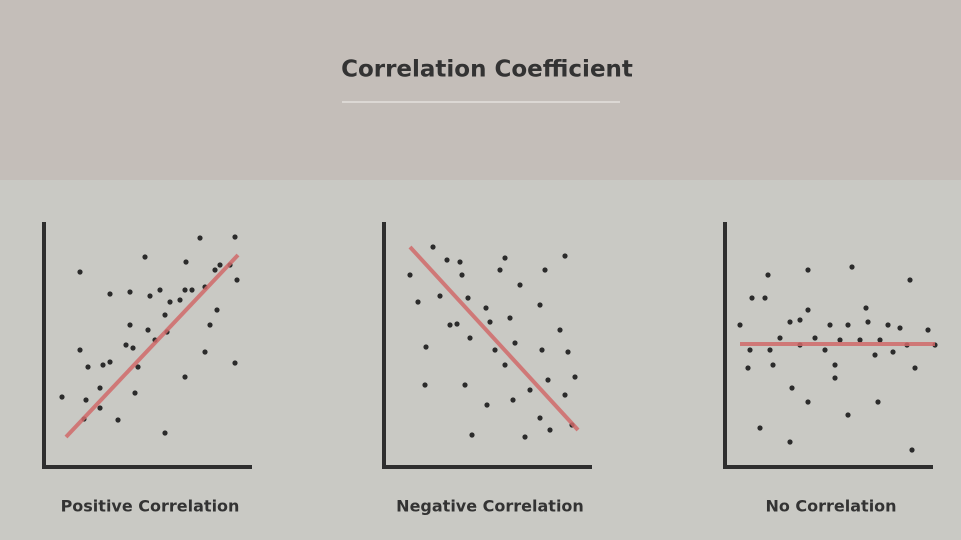 The height and width of the screenshot is (540, 961). Describe the element at coordinates (150, 506) in the screenshot. I see `chart-caption: Positive Correlation` at that location.